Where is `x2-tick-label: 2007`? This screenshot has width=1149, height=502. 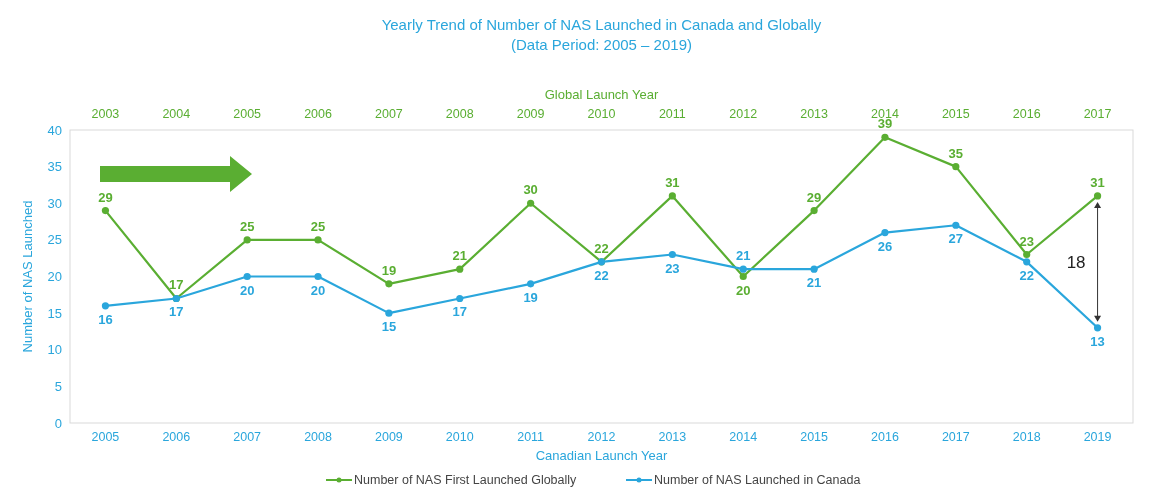
x2-tick-label: 2007 is located at coordinates (388, 114).